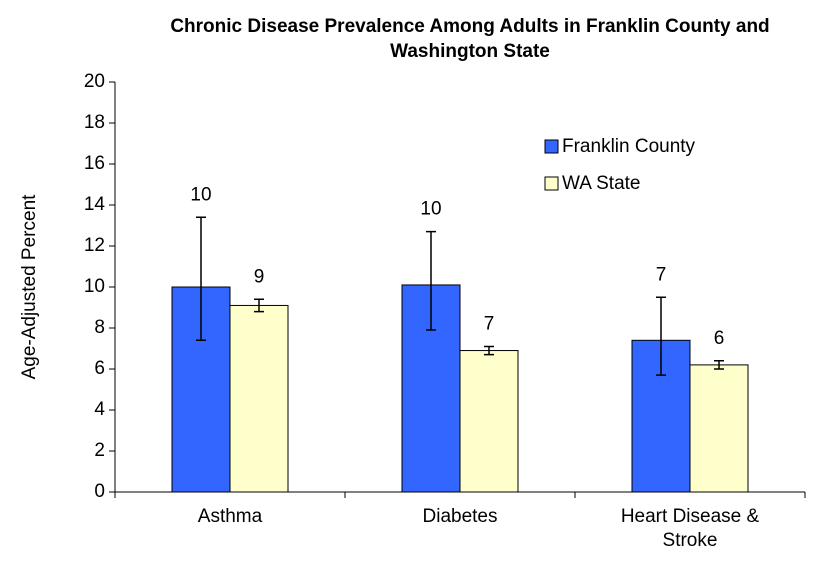 The height and width of the screenshot is (575, 824). Describe the element at coordinates (259, 276) in the screenshot. I see `data-label: 9` at that location.